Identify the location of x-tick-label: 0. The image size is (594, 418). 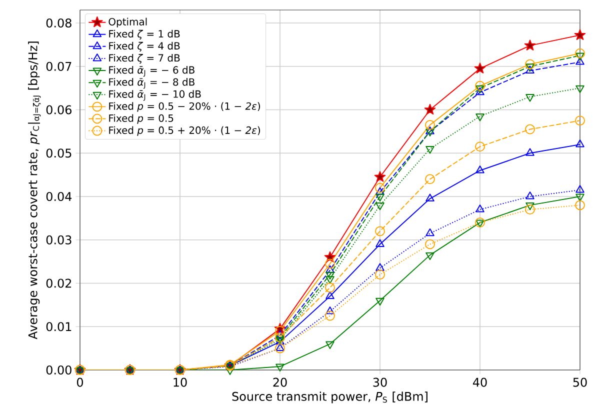
(80, 382).